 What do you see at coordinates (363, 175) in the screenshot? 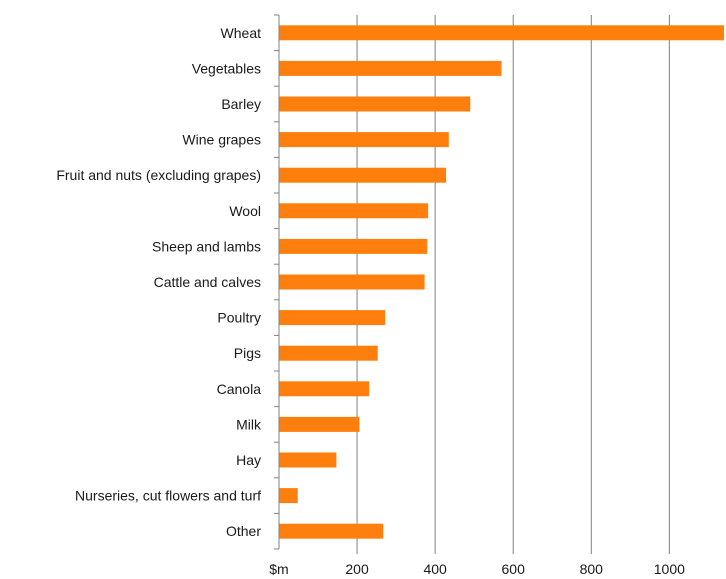
I see `bar-fruit-and-nuts-excluding-grapes-` at bounding box center [363, 175].